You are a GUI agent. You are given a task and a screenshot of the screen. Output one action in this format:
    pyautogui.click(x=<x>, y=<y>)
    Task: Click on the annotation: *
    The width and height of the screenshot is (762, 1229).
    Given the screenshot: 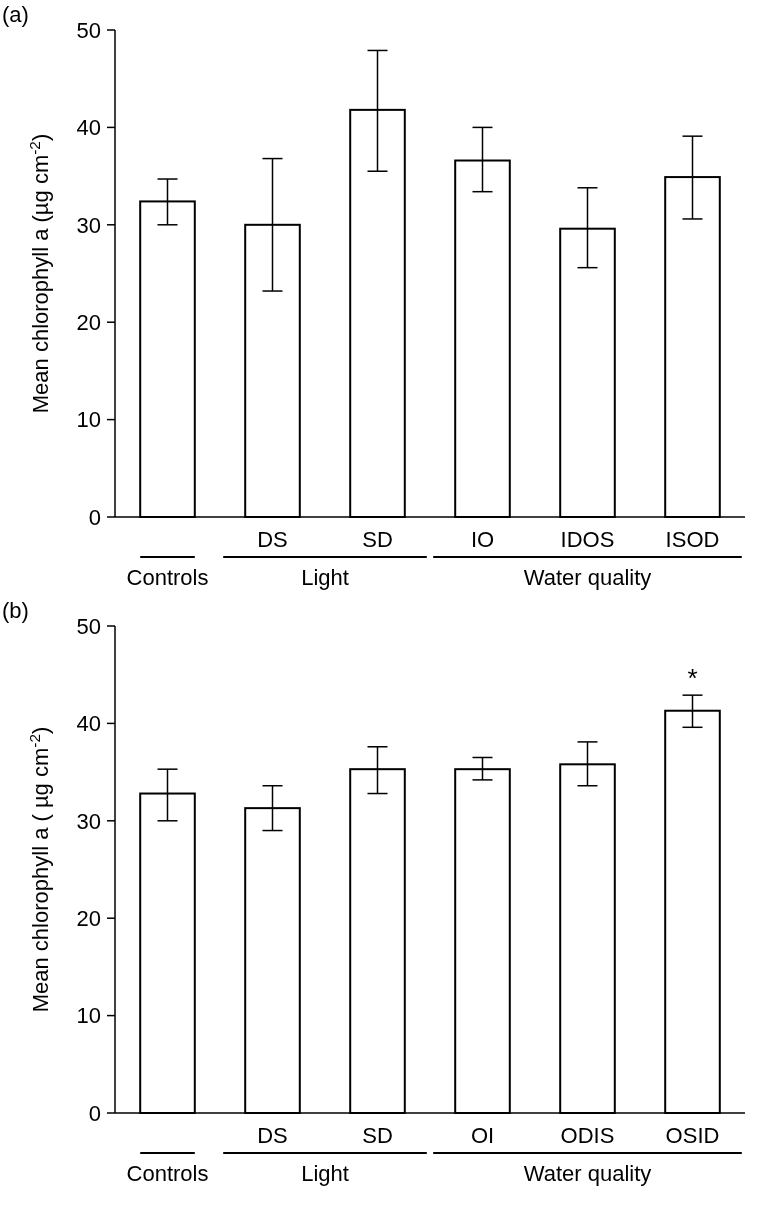 What is the action you would take?
    pyautogui.click(x=692, y=678)
    